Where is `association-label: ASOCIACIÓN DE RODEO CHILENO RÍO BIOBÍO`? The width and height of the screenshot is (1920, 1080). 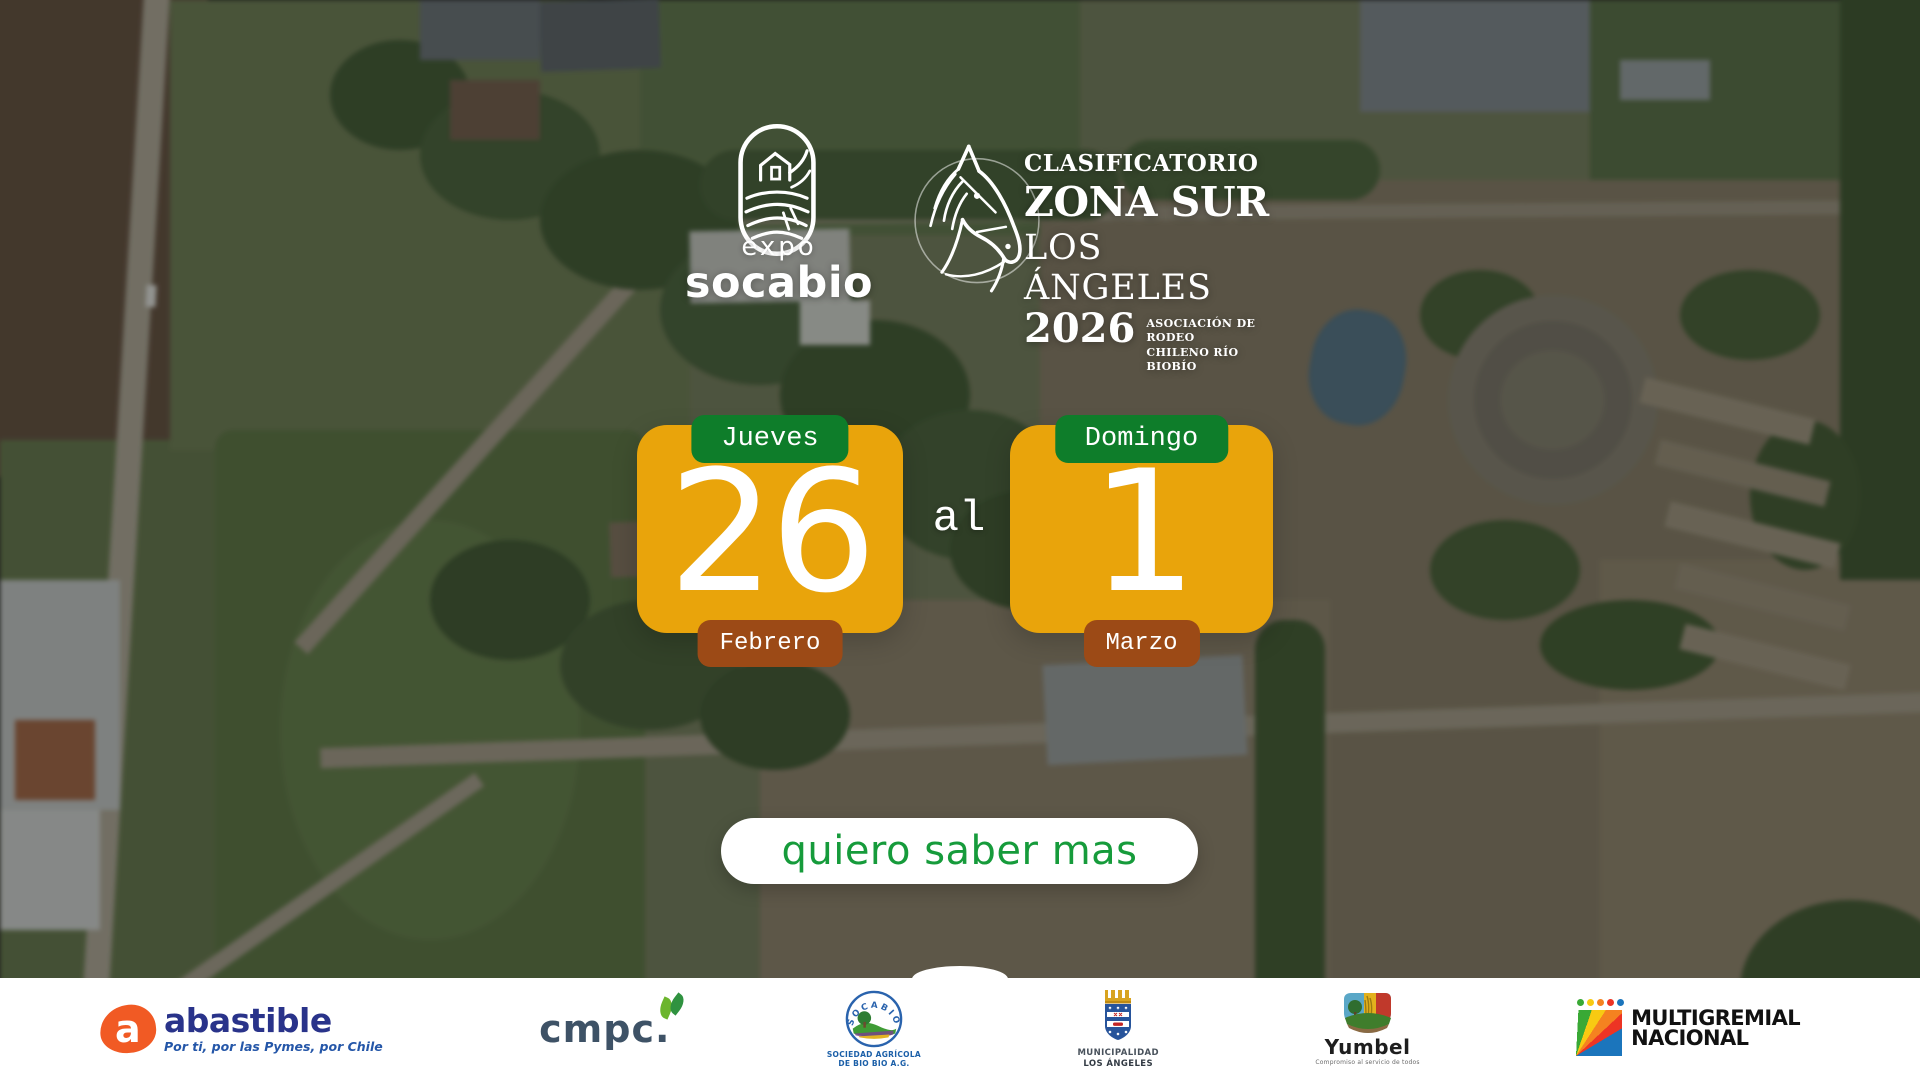 association-label: ASOCIACIÓN DE RODEO CHILENO RÍO BIOBÍO is located at coordinates (1215, 342).